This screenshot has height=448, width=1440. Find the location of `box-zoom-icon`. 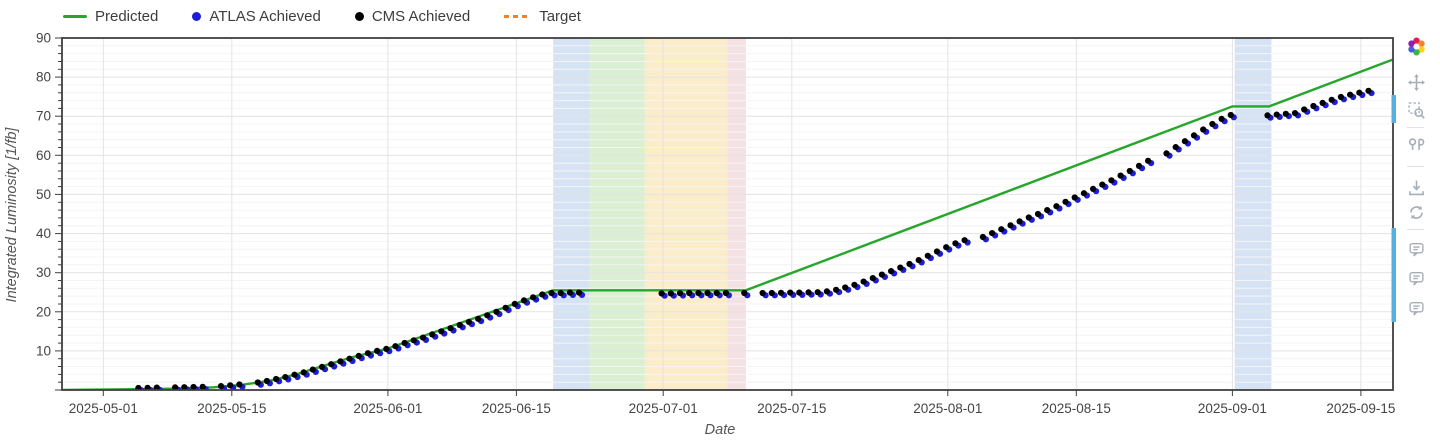

box-zoom-icon is located at coordinates (1416, 110).